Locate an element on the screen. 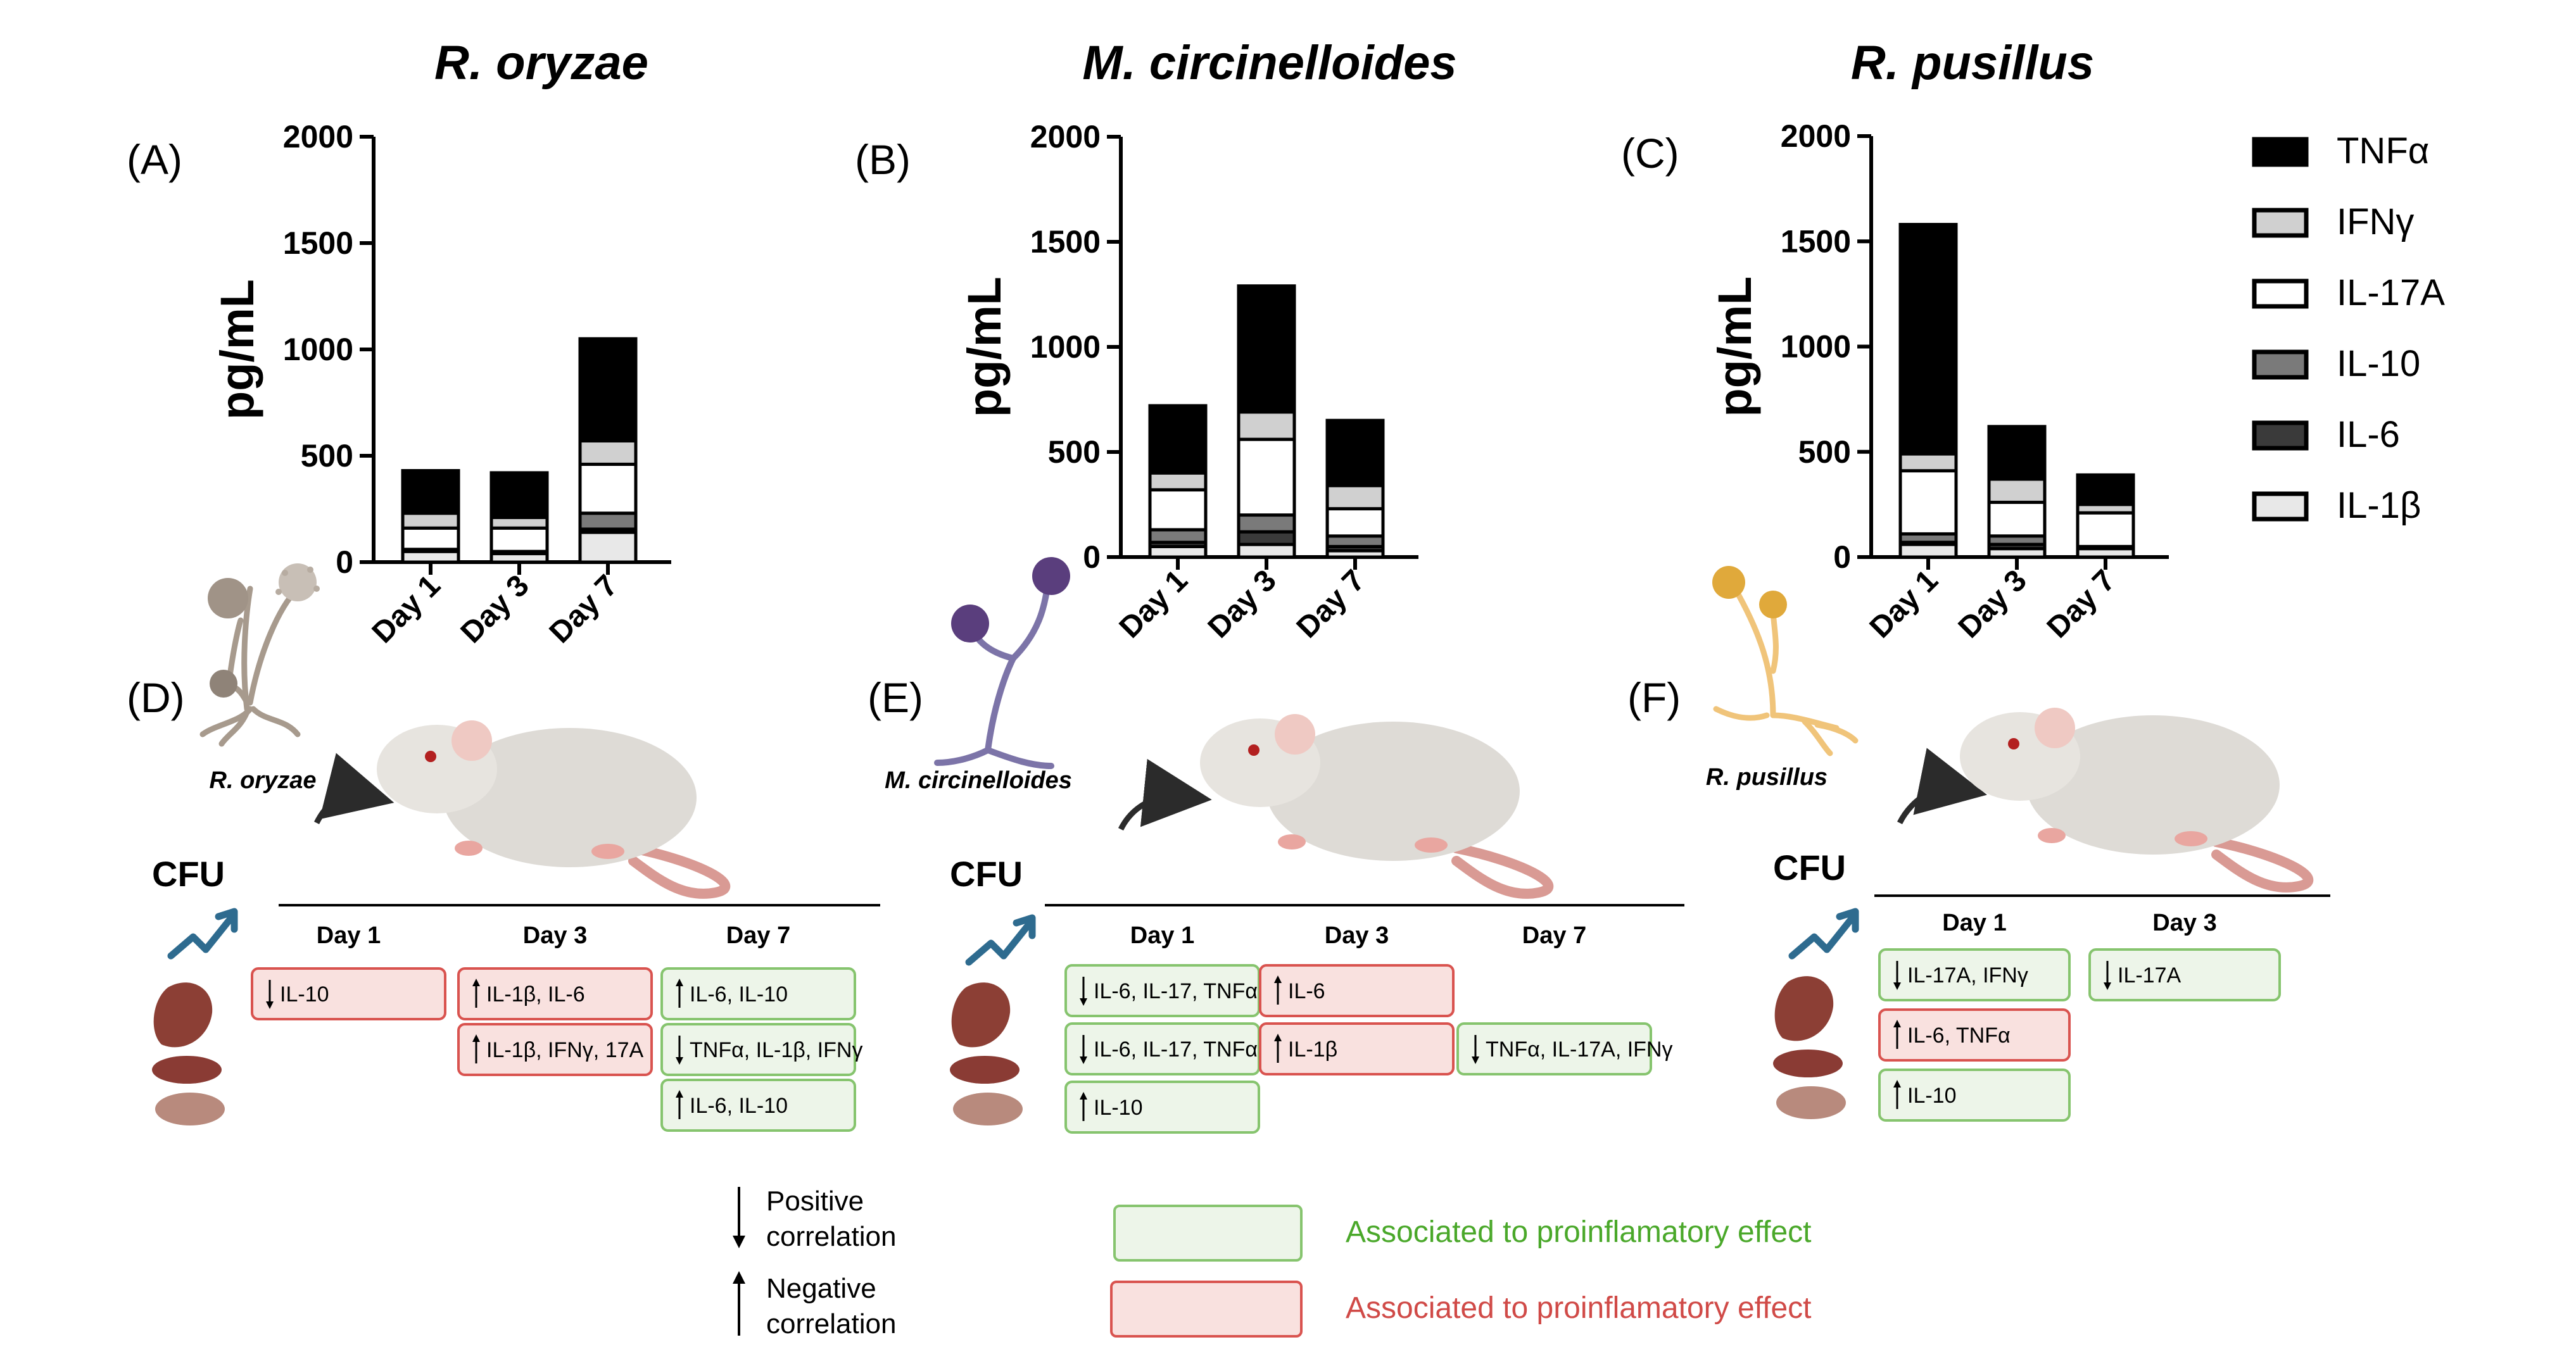 This screenshot has width=2576, height=1354. y-tick-label: 1500 is located at coordinates (1816, 241).